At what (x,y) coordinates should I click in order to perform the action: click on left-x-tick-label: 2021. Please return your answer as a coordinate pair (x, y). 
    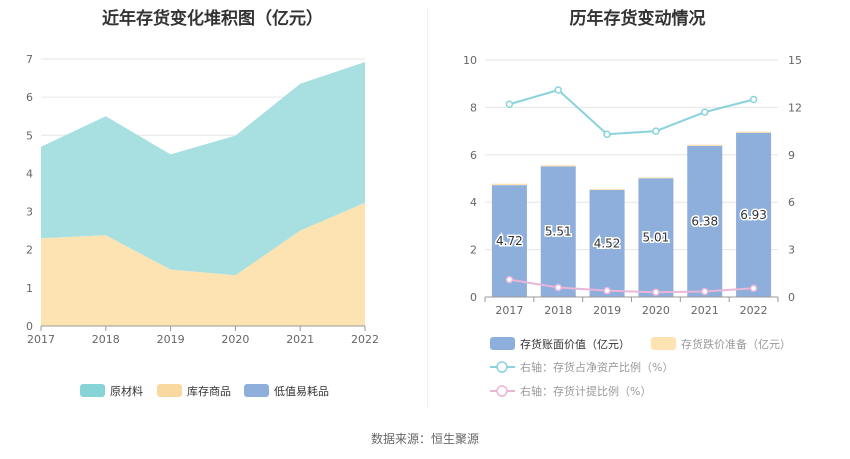
    Looking at the image, I should click on (300, 339).